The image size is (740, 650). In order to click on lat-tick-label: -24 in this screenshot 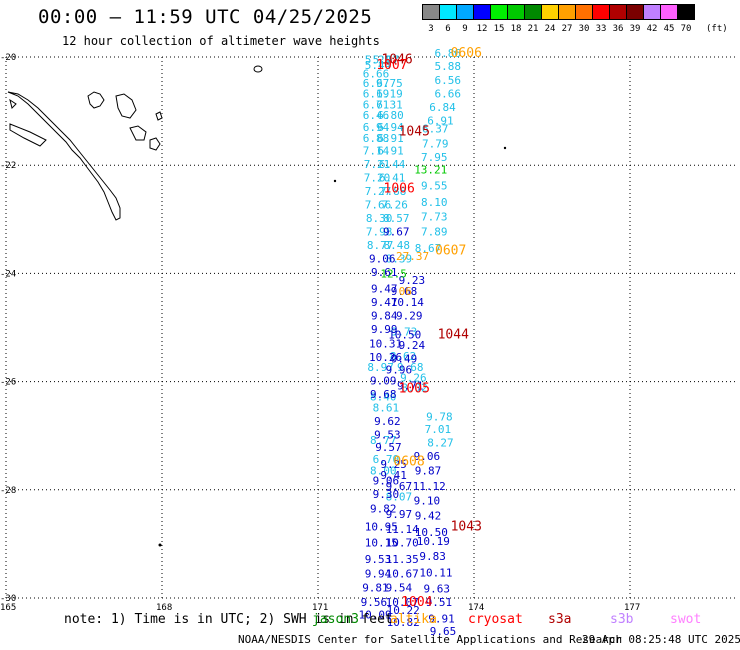, I will do `click(8, 274)`.